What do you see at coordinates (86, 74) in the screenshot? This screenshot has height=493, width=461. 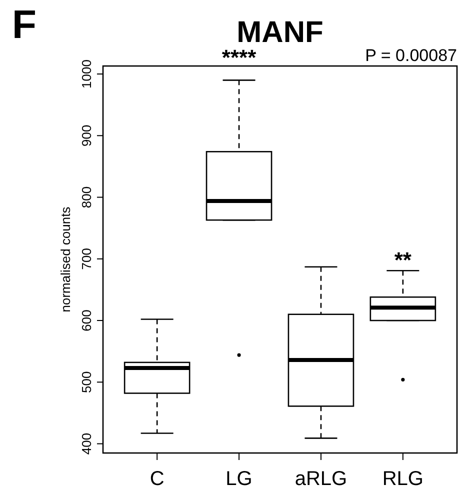 I see `y-tick-label: 1000` at bounding box center [86, 74].